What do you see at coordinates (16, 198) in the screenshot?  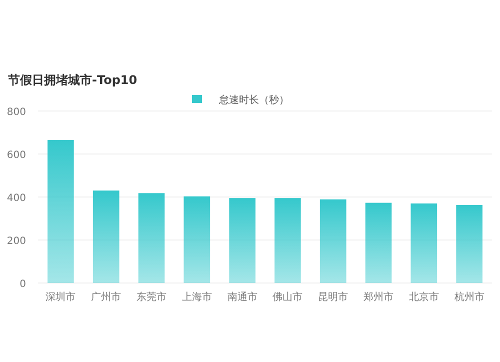 I see `y-tick-label: 400` at bounding box center [16, 198].